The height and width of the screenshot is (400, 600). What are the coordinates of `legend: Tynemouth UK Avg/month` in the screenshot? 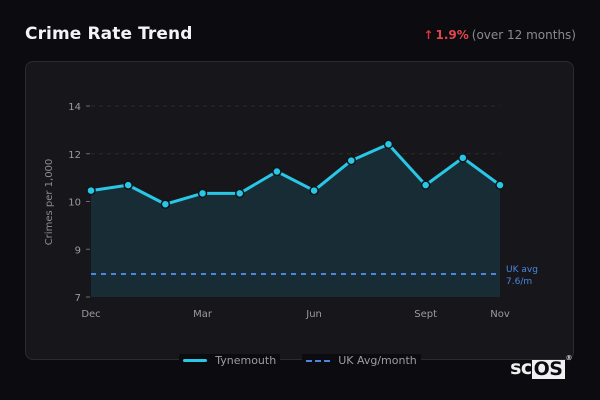 It's located at (300, 360).